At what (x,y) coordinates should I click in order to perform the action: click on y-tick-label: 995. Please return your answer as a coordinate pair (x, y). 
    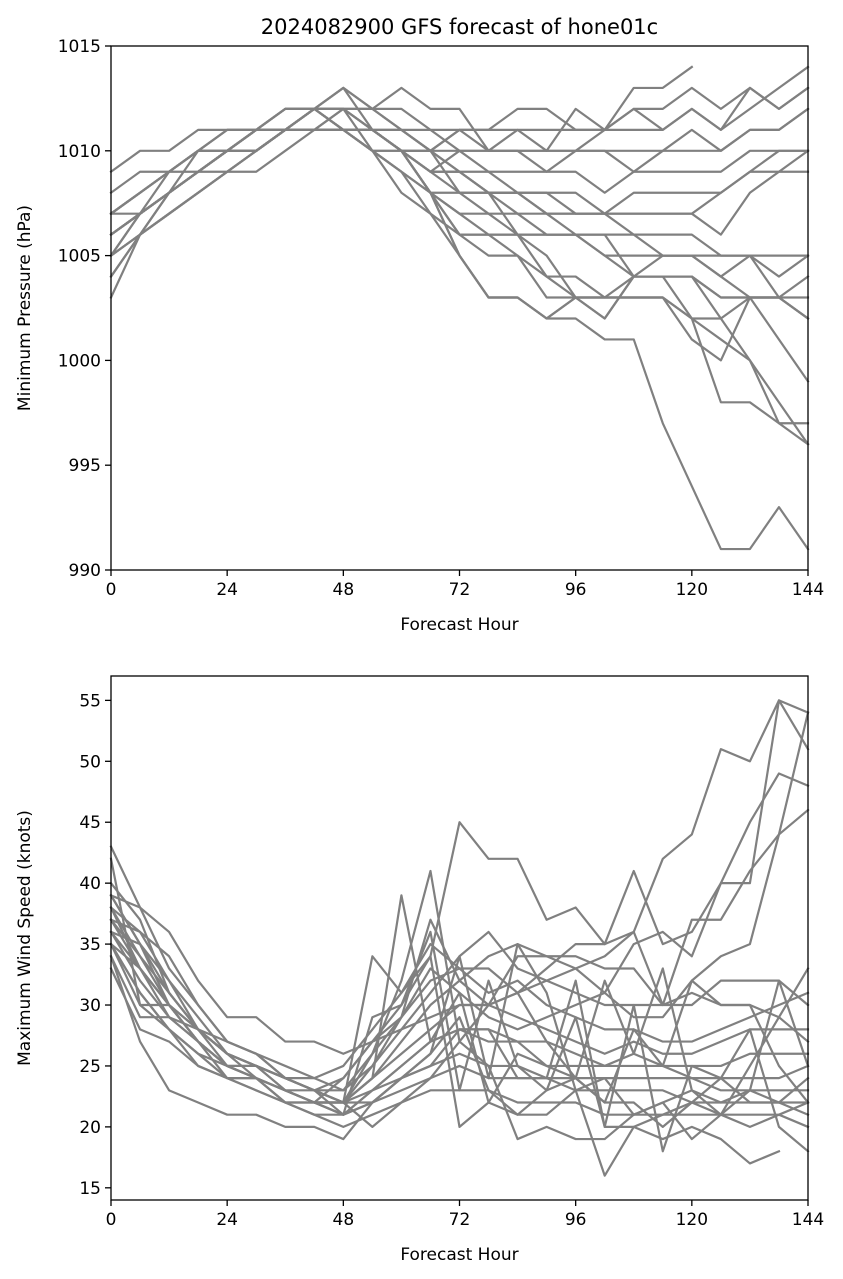
    Looking at the image, I should click on (85, 466).